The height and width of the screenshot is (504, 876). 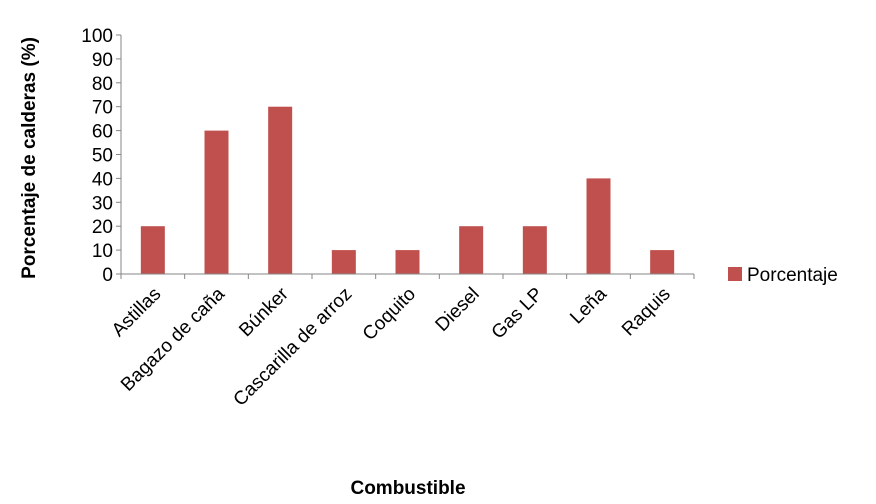 I want to click on y-tick-label: 20, so click(x=102, y=227).